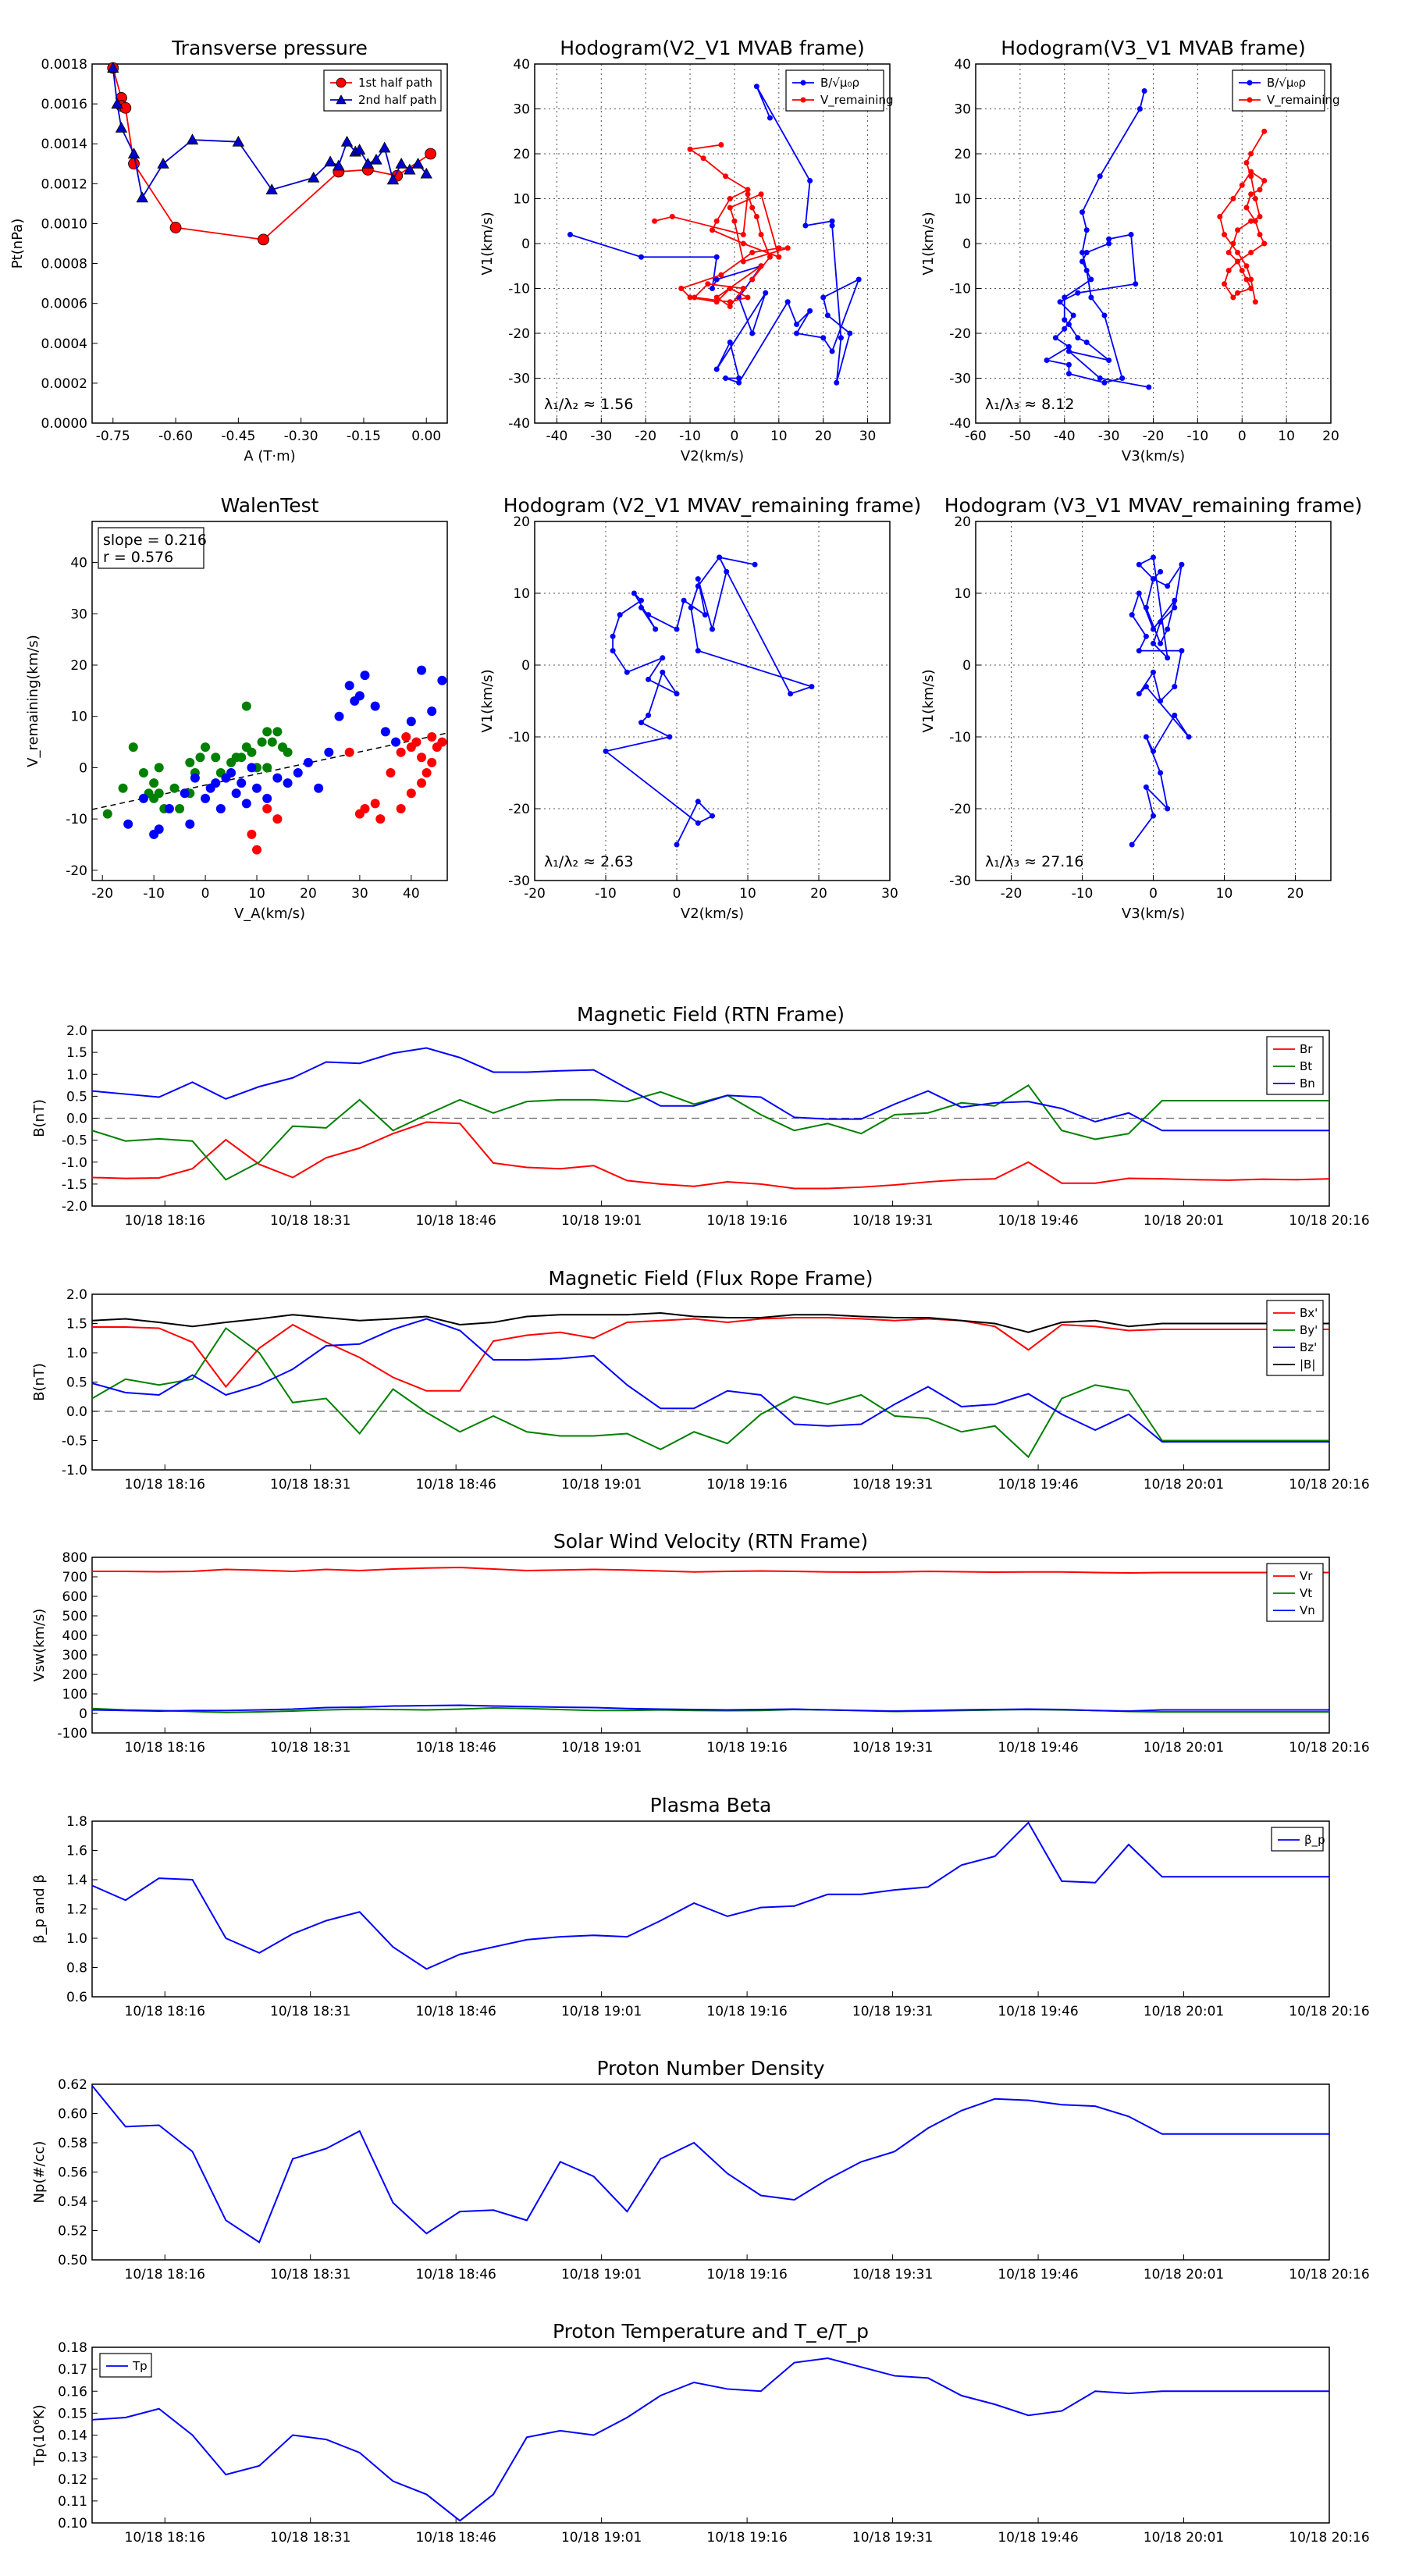  I want to click on x-tick-label: 30, so click(868, 436).